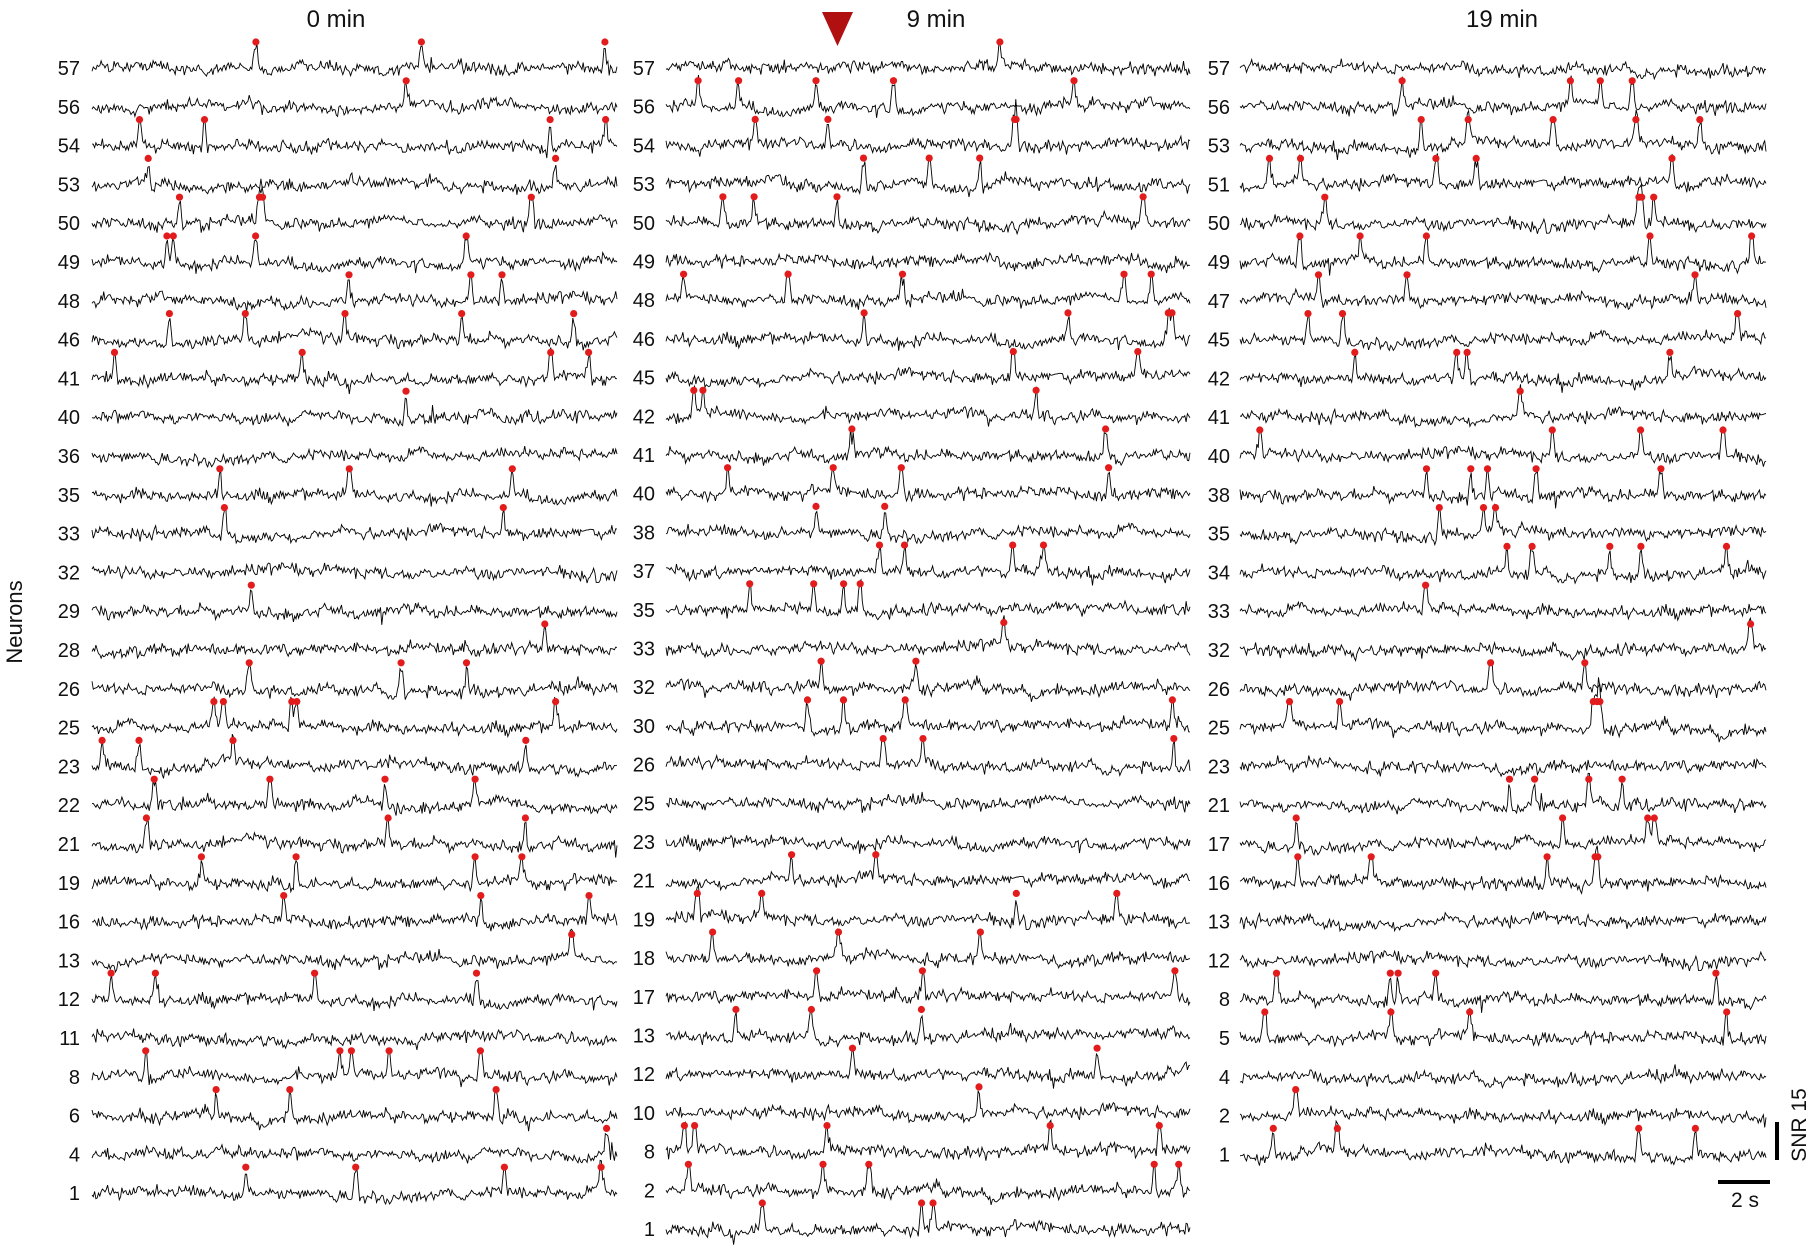 This screenshot has height=1245, width=1810. I want to click on neuron-row-17: 17, so click(1487, 835).